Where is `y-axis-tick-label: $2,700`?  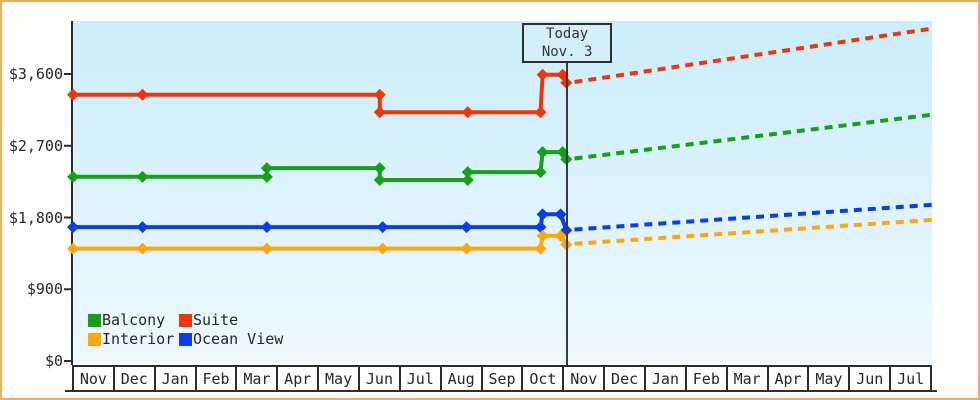
y-axis-tick-label: $2,700 is located at coordinates (35, 145).